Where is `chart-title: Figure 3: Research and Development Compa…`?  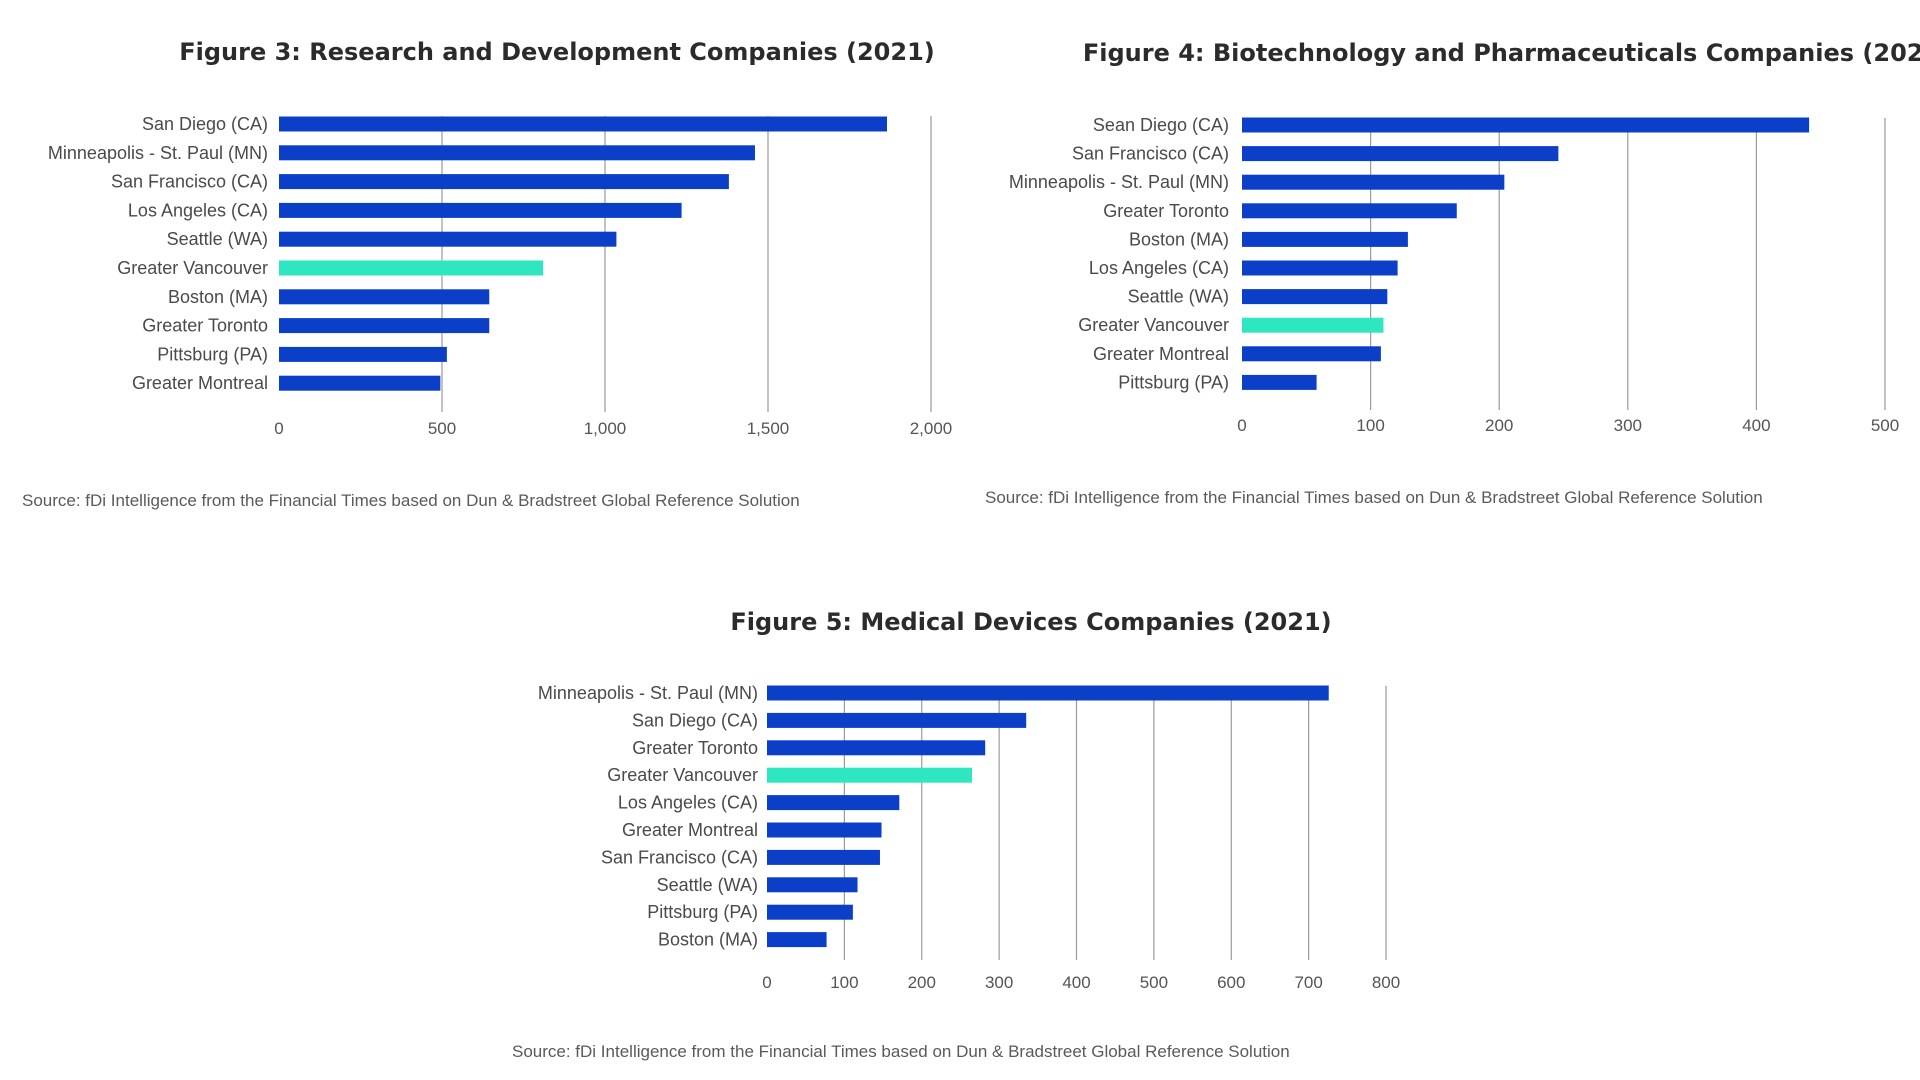
chart-title: Figure 3: Research and Development Compa… is located at coordinates (557, 52).